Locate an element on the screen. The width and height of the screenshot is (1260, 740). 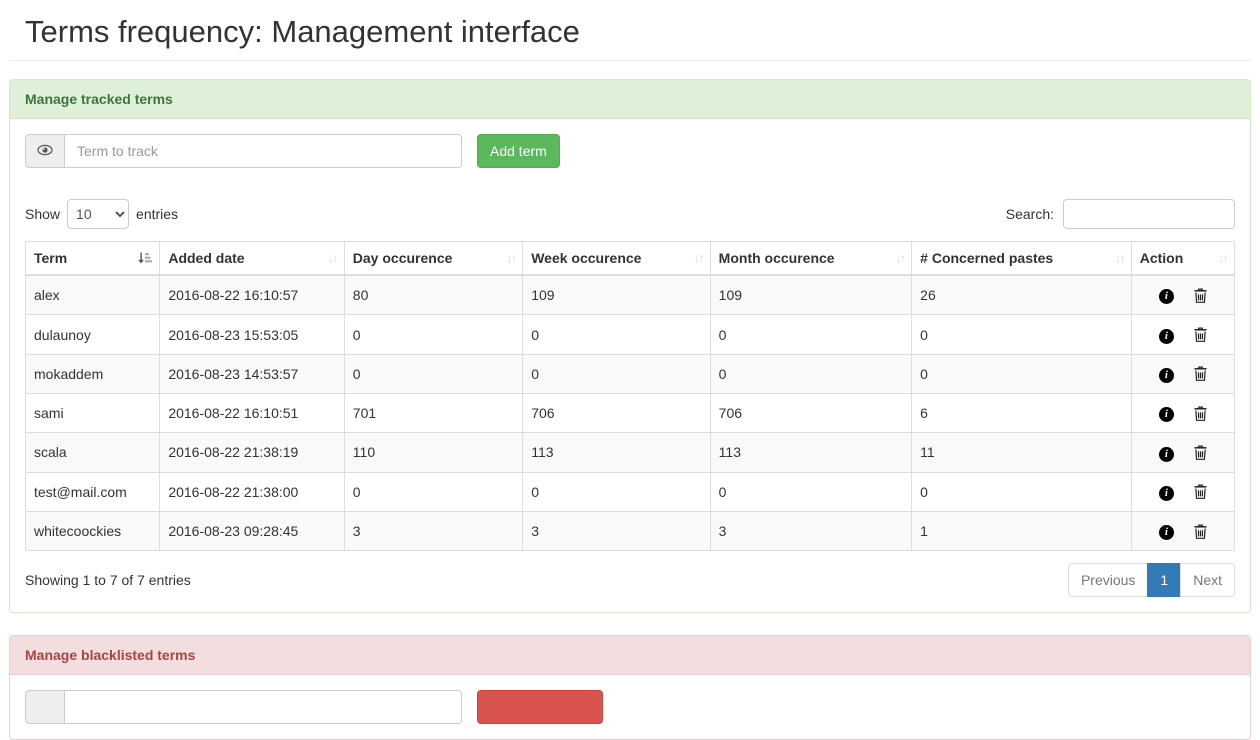
cell-term: whitecoockies is located at coordinates (93, 530).